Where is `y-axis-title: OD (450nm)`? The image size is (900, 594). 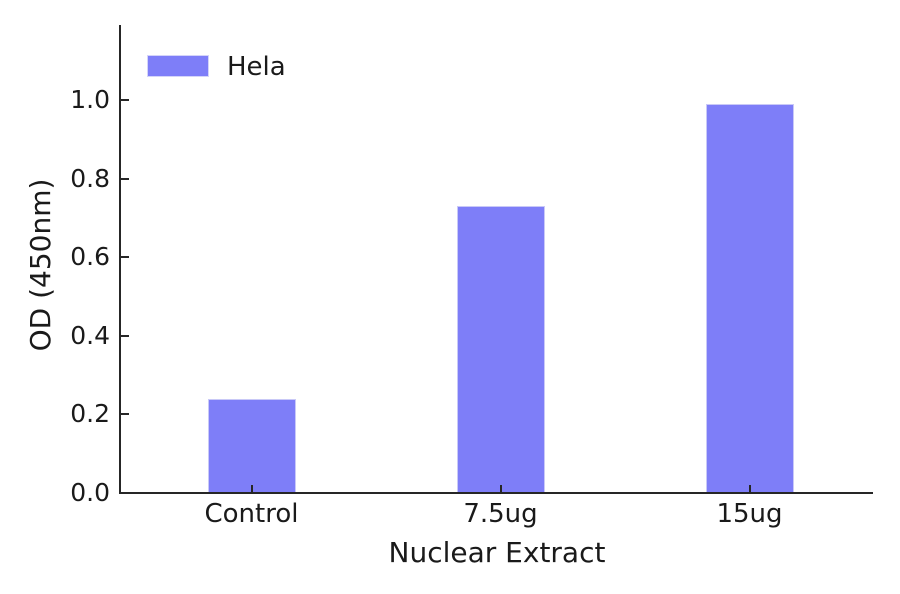
y-axis-title: OD (450nm) is located at coordinates (40, 265).